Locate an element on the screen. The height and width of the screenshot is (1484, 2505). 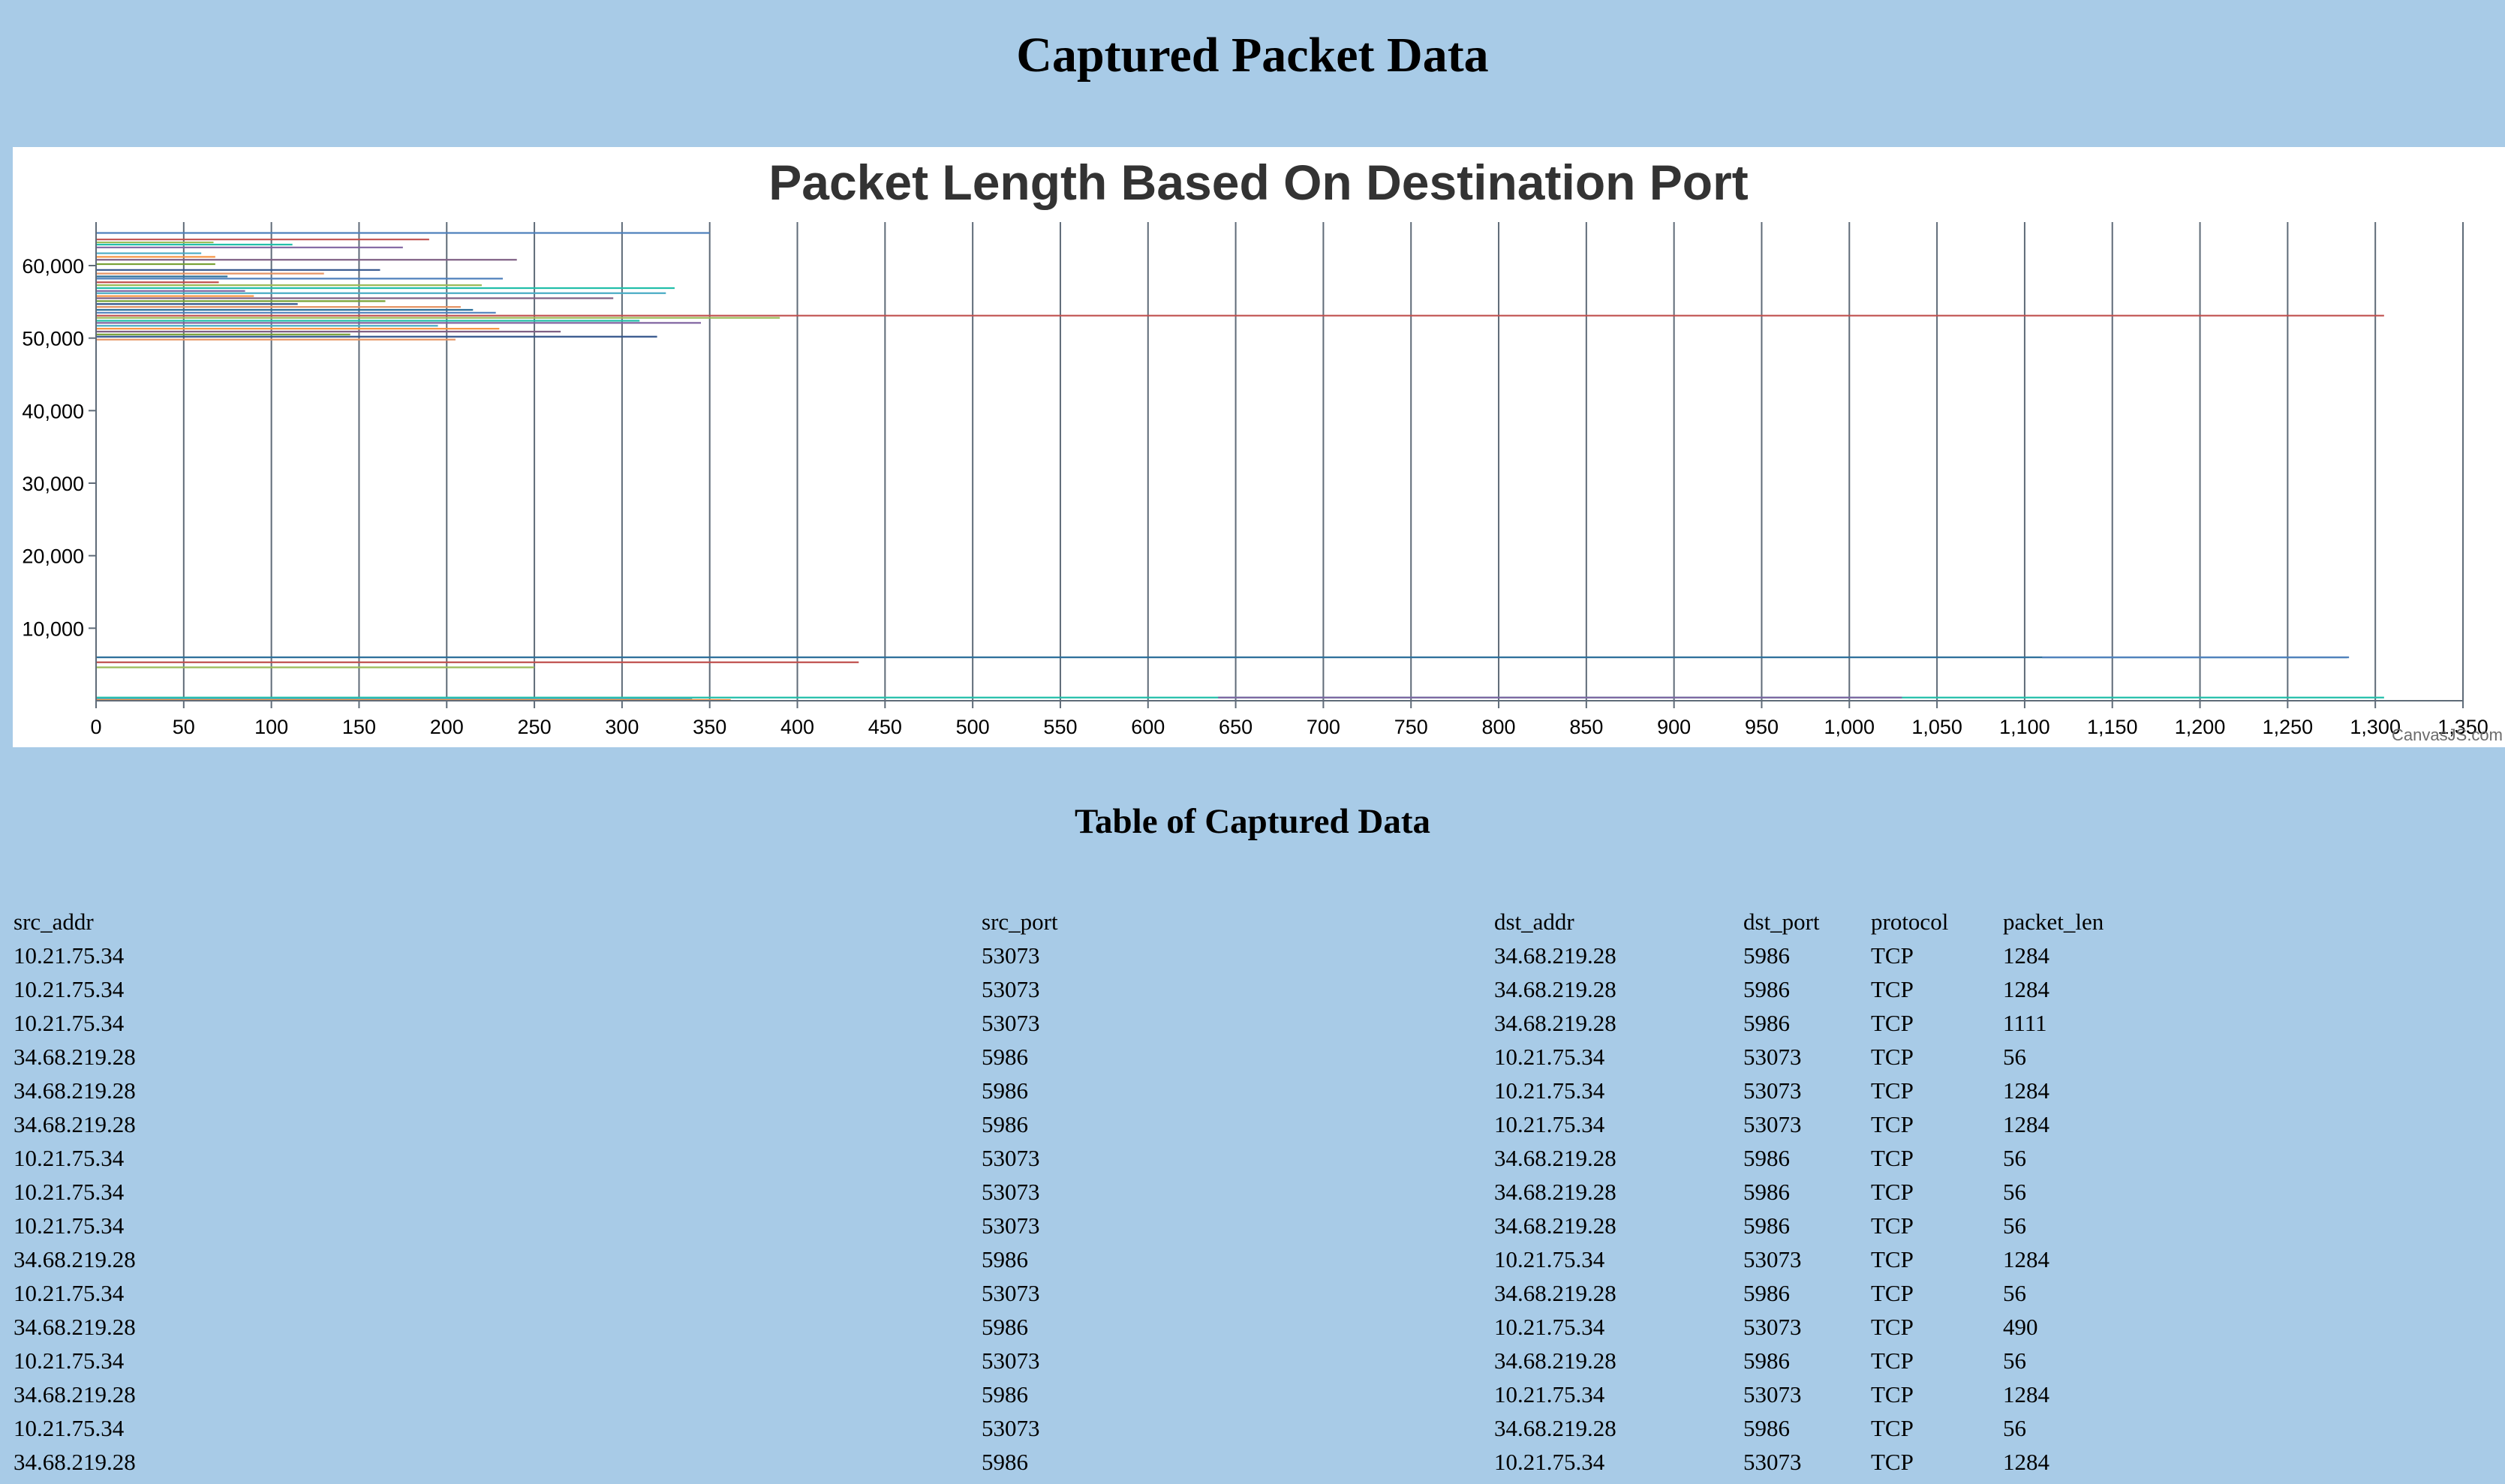
x-tick-label: 1,300 is located at coordinates (2375, 727).